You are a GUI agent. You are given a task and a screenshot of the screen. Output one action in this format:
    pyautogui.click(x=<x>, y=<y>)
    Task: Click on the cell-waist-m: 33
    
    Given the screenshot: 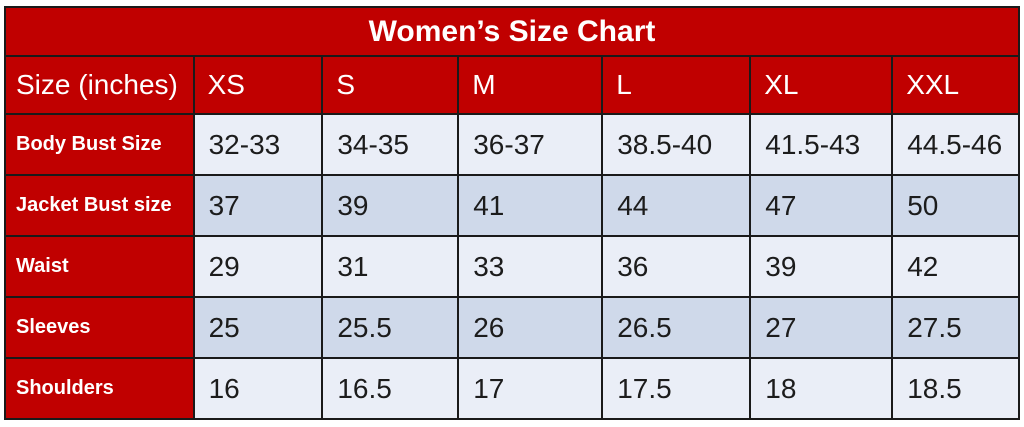 What is the action you would take?
    pyautogui.click(x=530, y=266)
    